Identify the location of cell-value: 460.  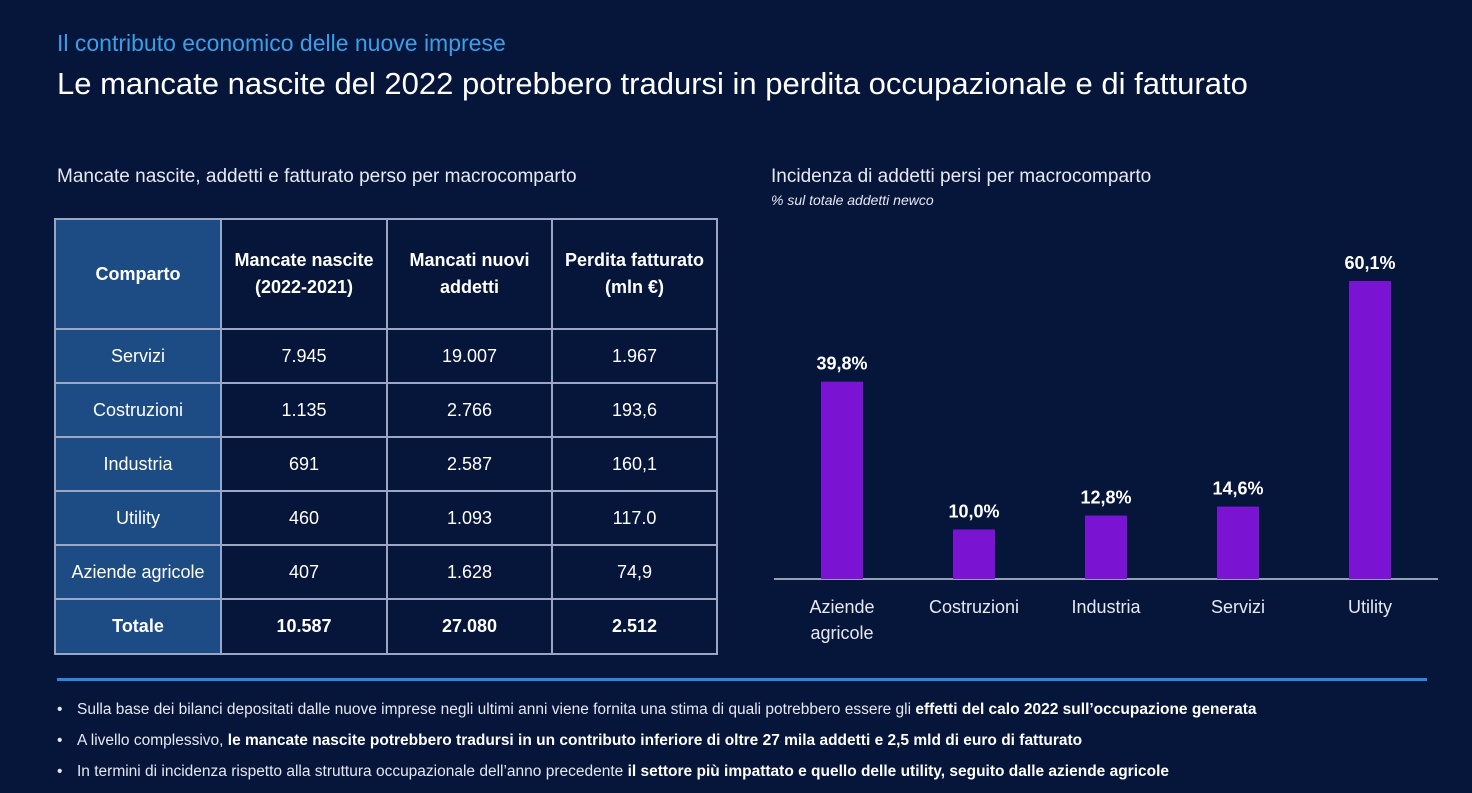
(304, 518).